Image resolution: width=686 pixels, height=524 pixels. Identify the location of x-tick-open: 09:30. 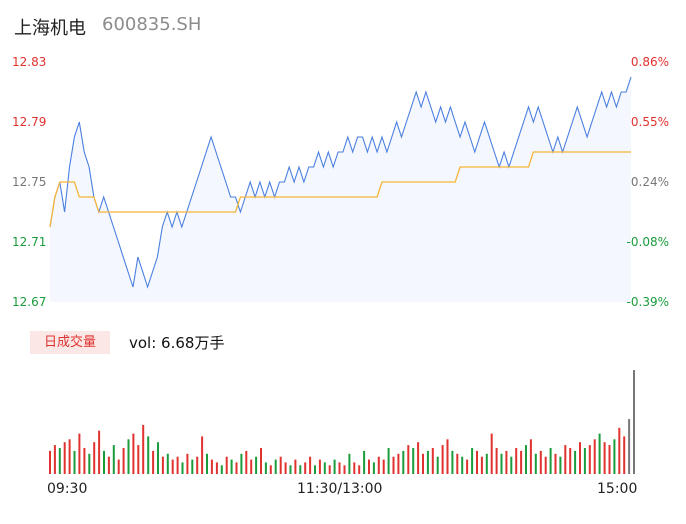
(67, 489).